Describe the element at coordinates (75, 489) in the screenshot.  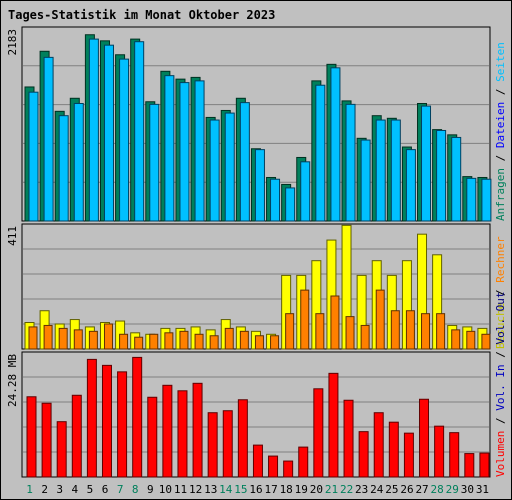
I see `x-tick-label: 4` at that location.